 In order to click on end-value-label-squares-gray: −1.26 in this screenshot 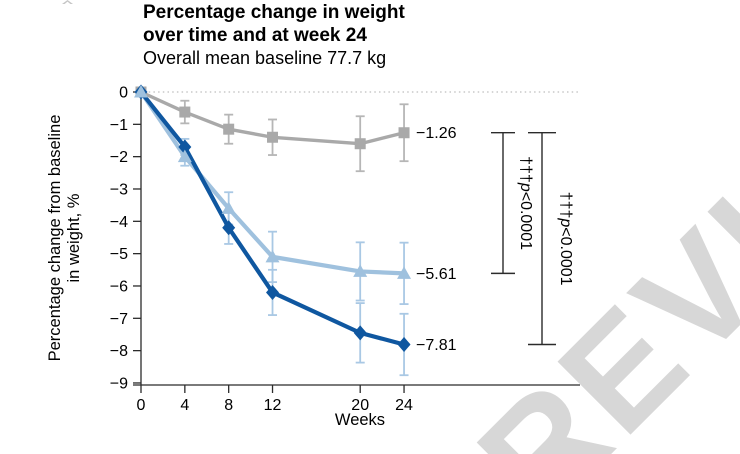, I will do `click(436, 133)`.